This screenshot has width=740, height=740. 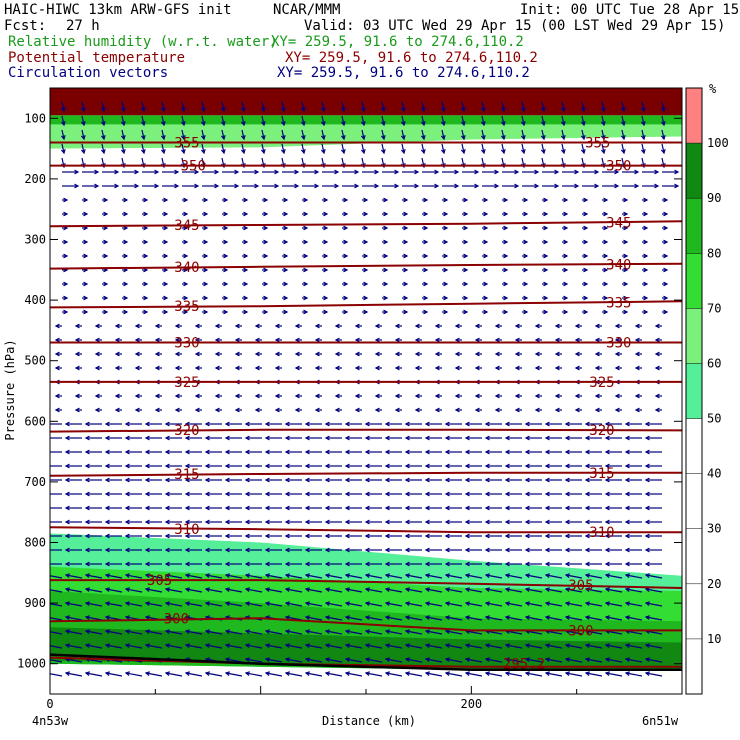 I want to click on x-start-location: 4n53w, so click(x=50, y=721).